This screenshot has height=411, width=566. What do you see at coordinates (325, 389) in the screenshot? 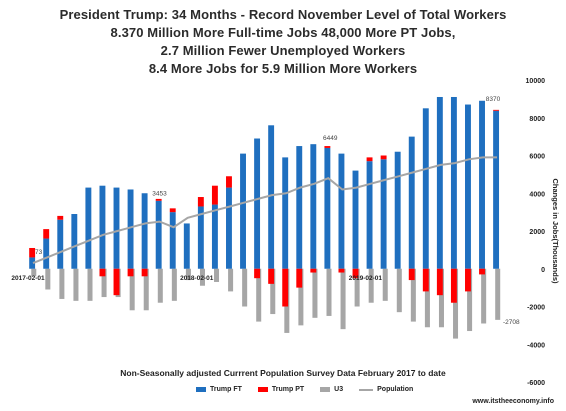
I see `legend-swatch-u3` at bounding box center [325, 389].